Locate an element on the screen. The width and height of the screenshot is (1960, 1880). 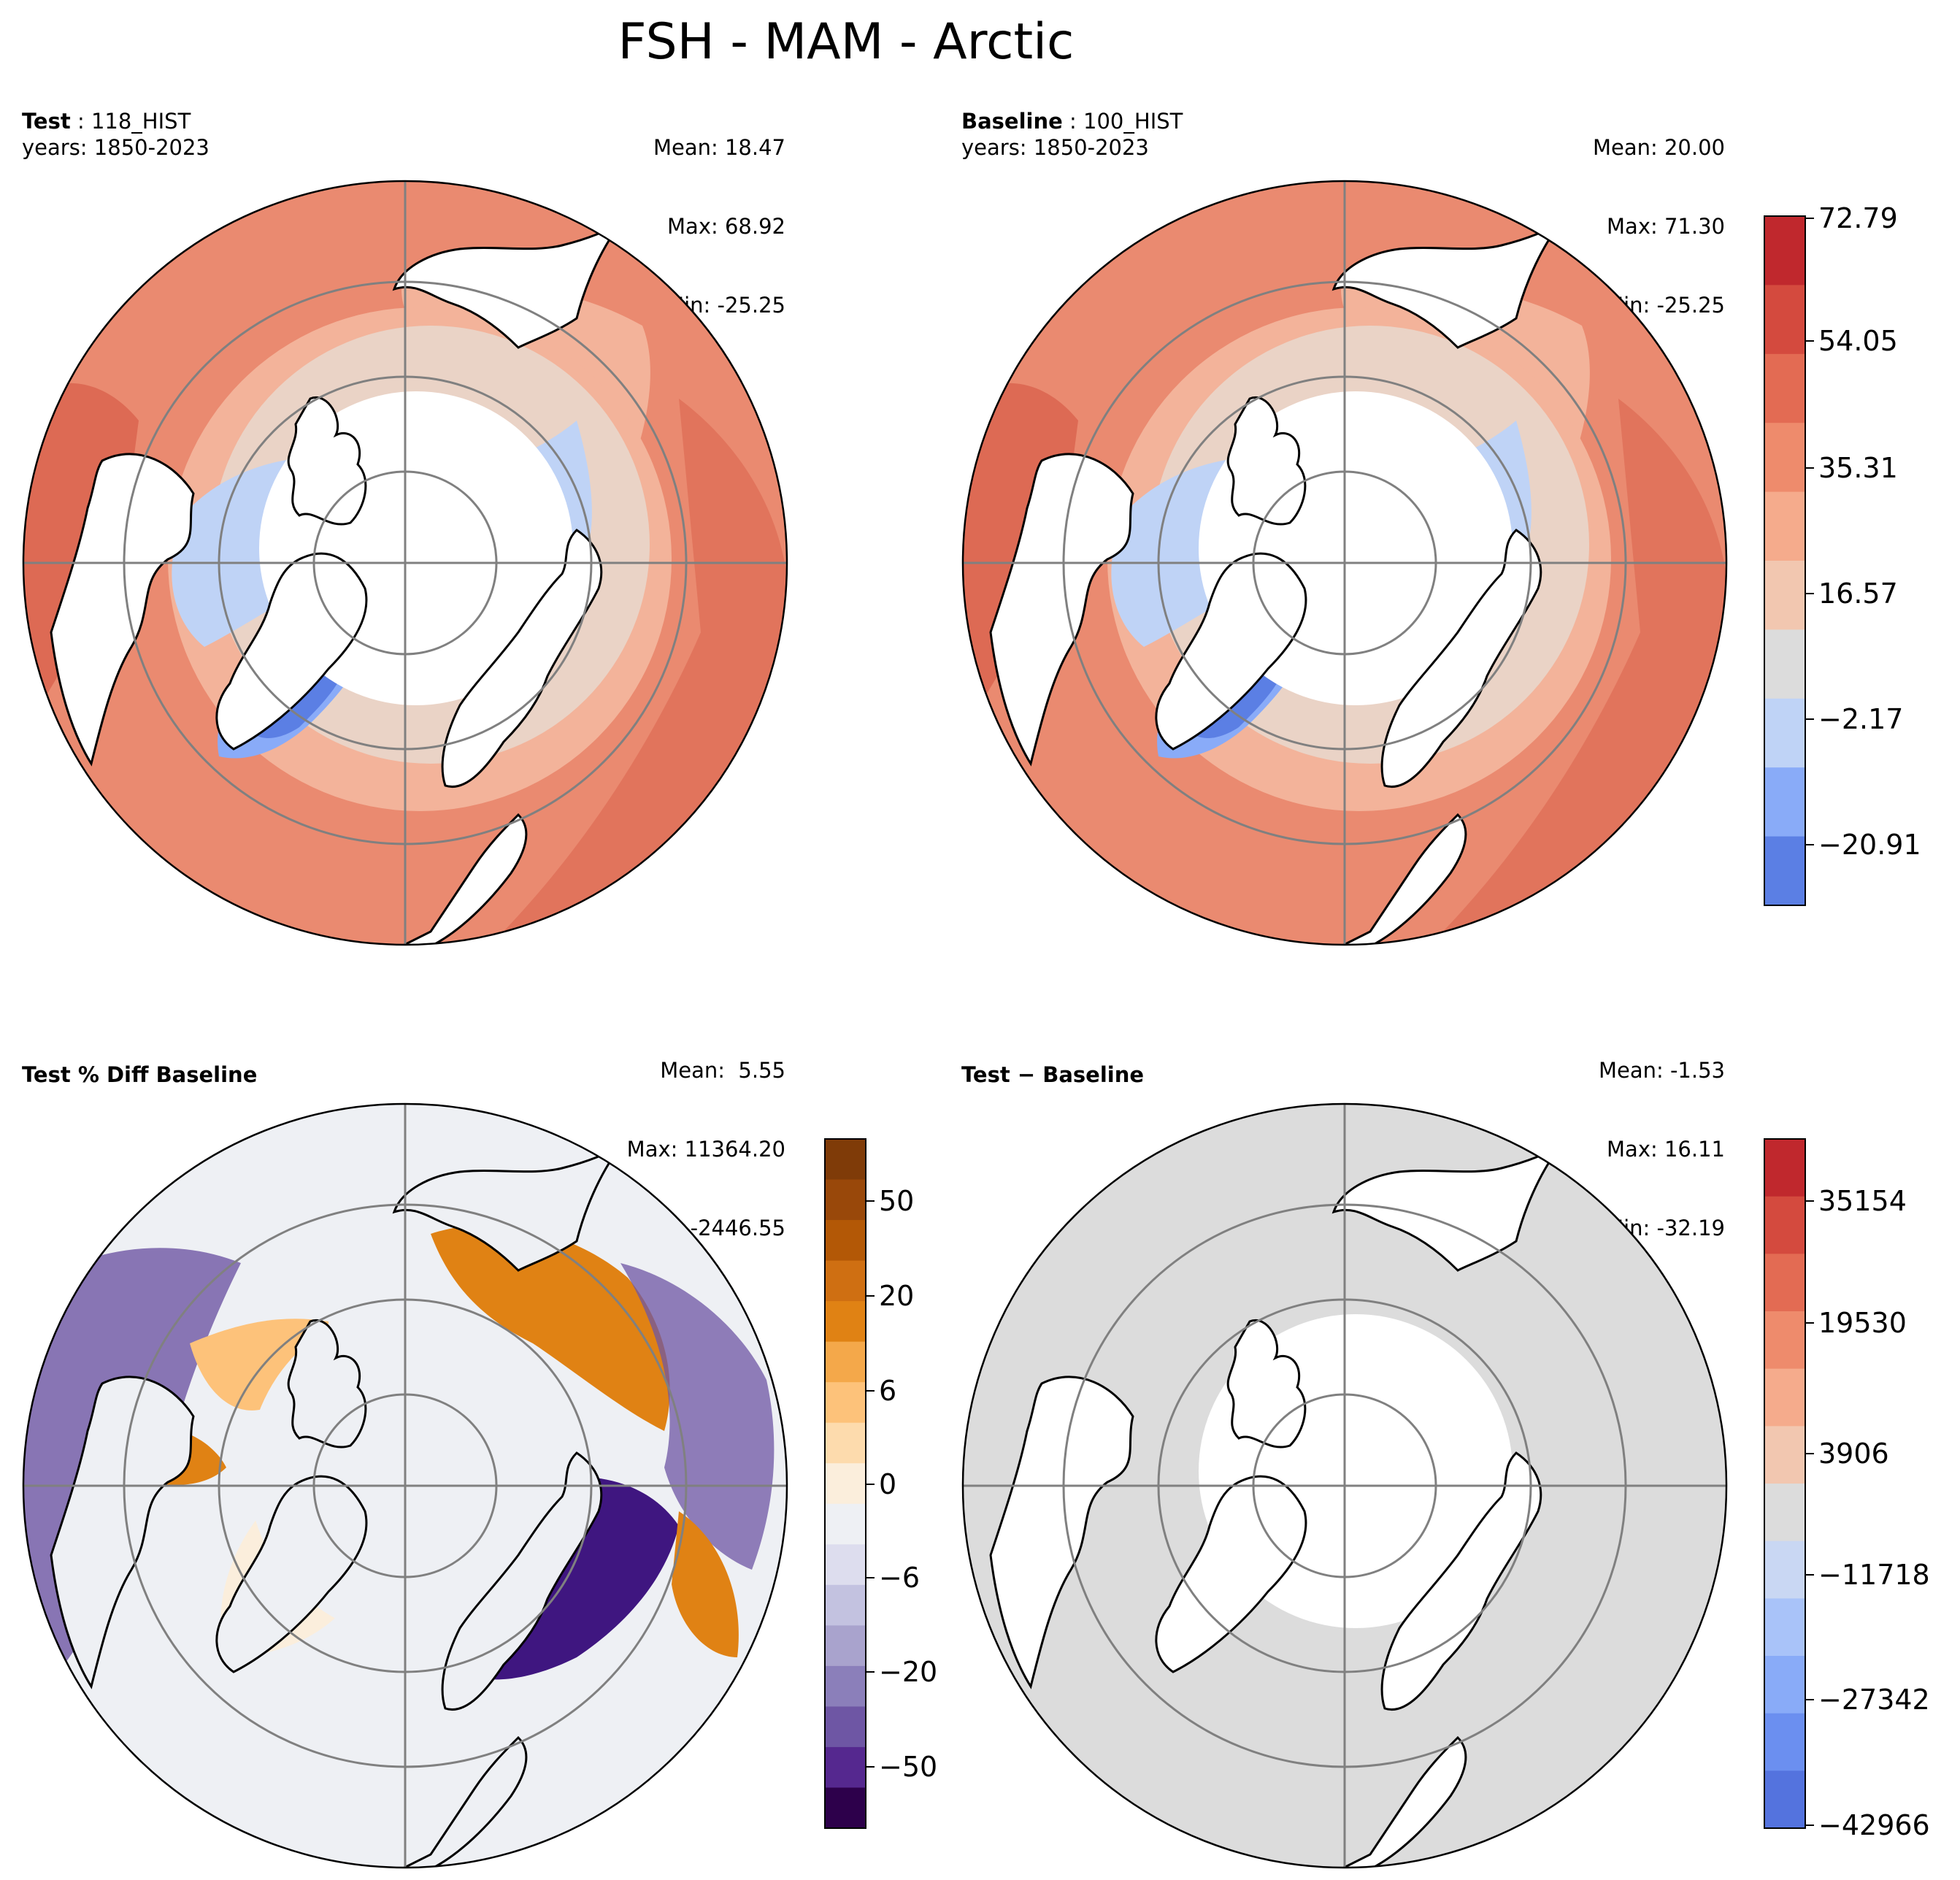
colorbar-tick-label: −27342 is located at coordinates (1874, 1700).